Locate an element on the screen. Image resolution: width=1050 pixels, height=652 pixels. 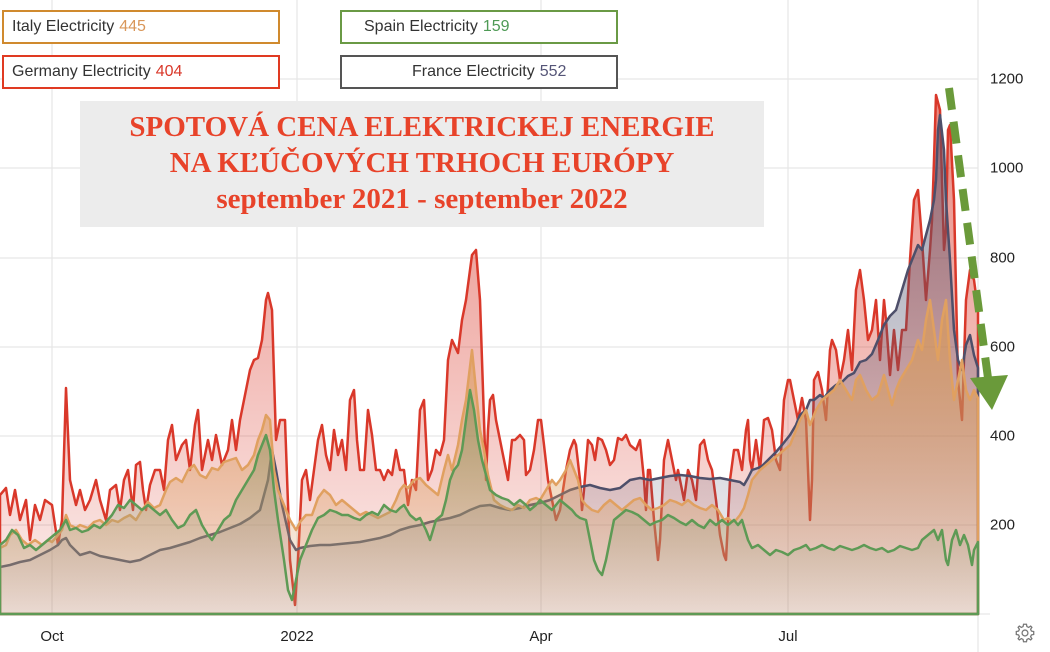
trend-arrow-annotation is located at coordinates (976, 248).